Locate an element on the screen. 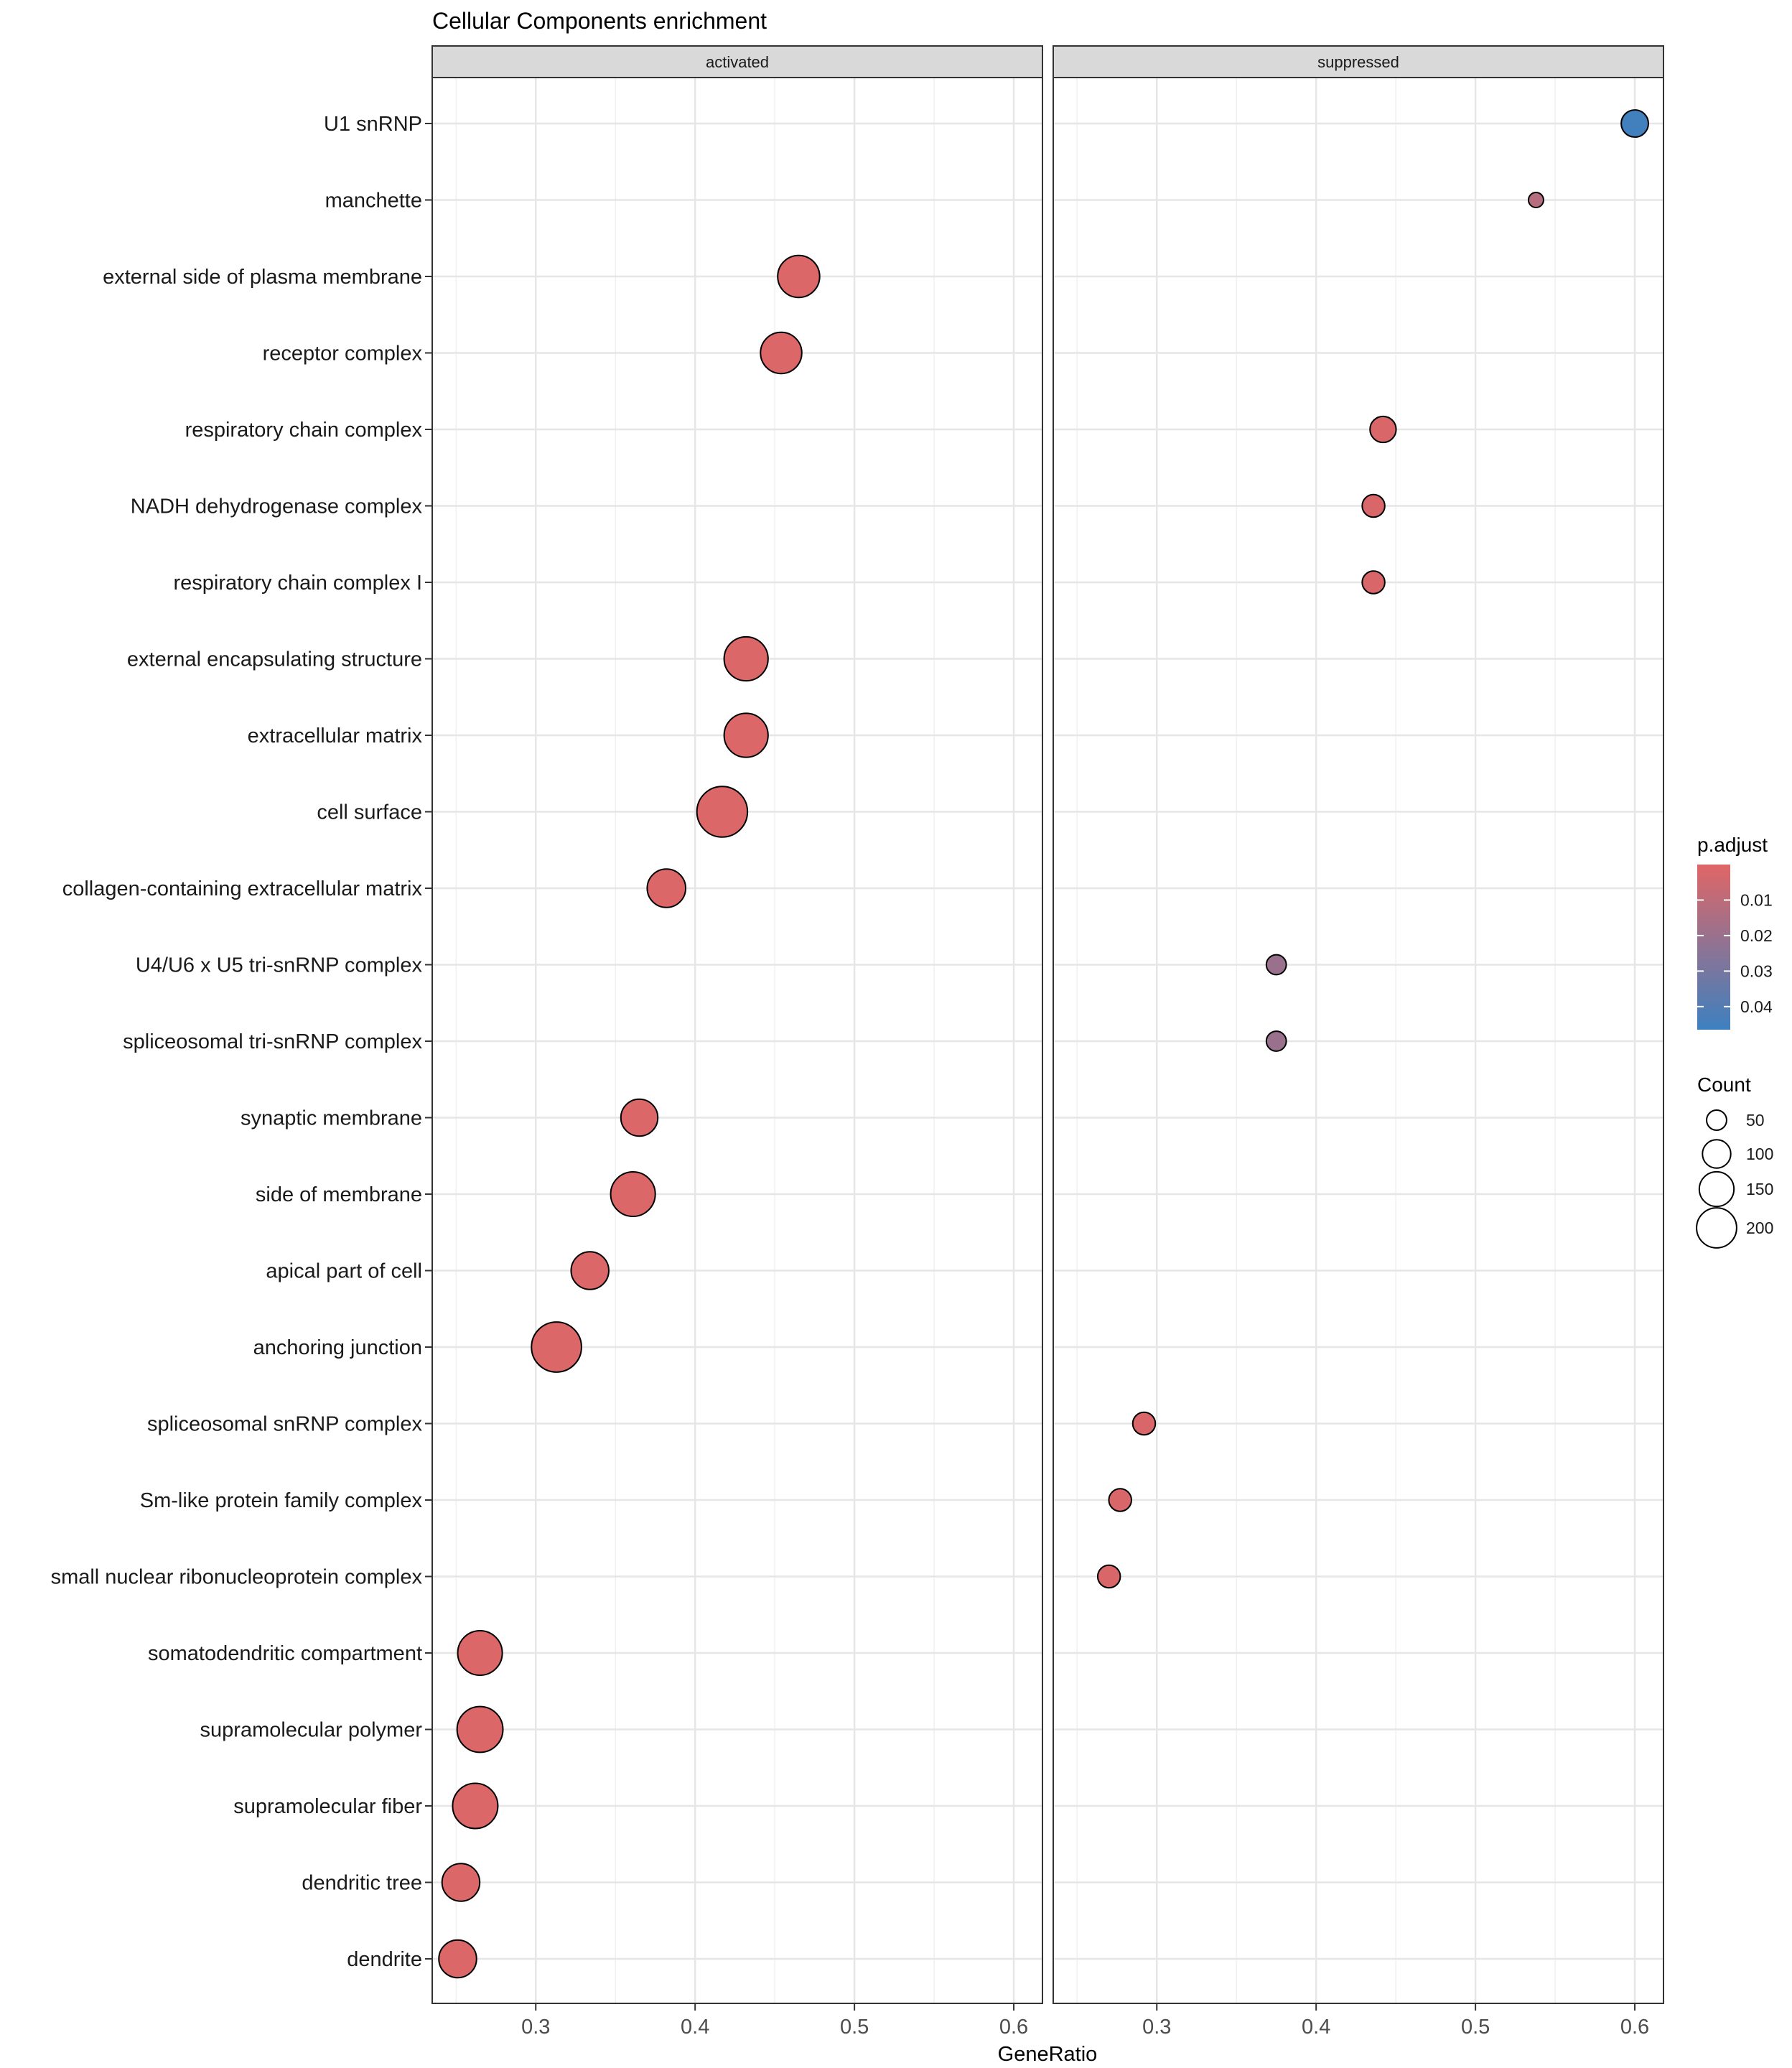 This screenshot has width=1792, height=2068. color-legend-title: p.adjust is located at coordinates (1732, 845).